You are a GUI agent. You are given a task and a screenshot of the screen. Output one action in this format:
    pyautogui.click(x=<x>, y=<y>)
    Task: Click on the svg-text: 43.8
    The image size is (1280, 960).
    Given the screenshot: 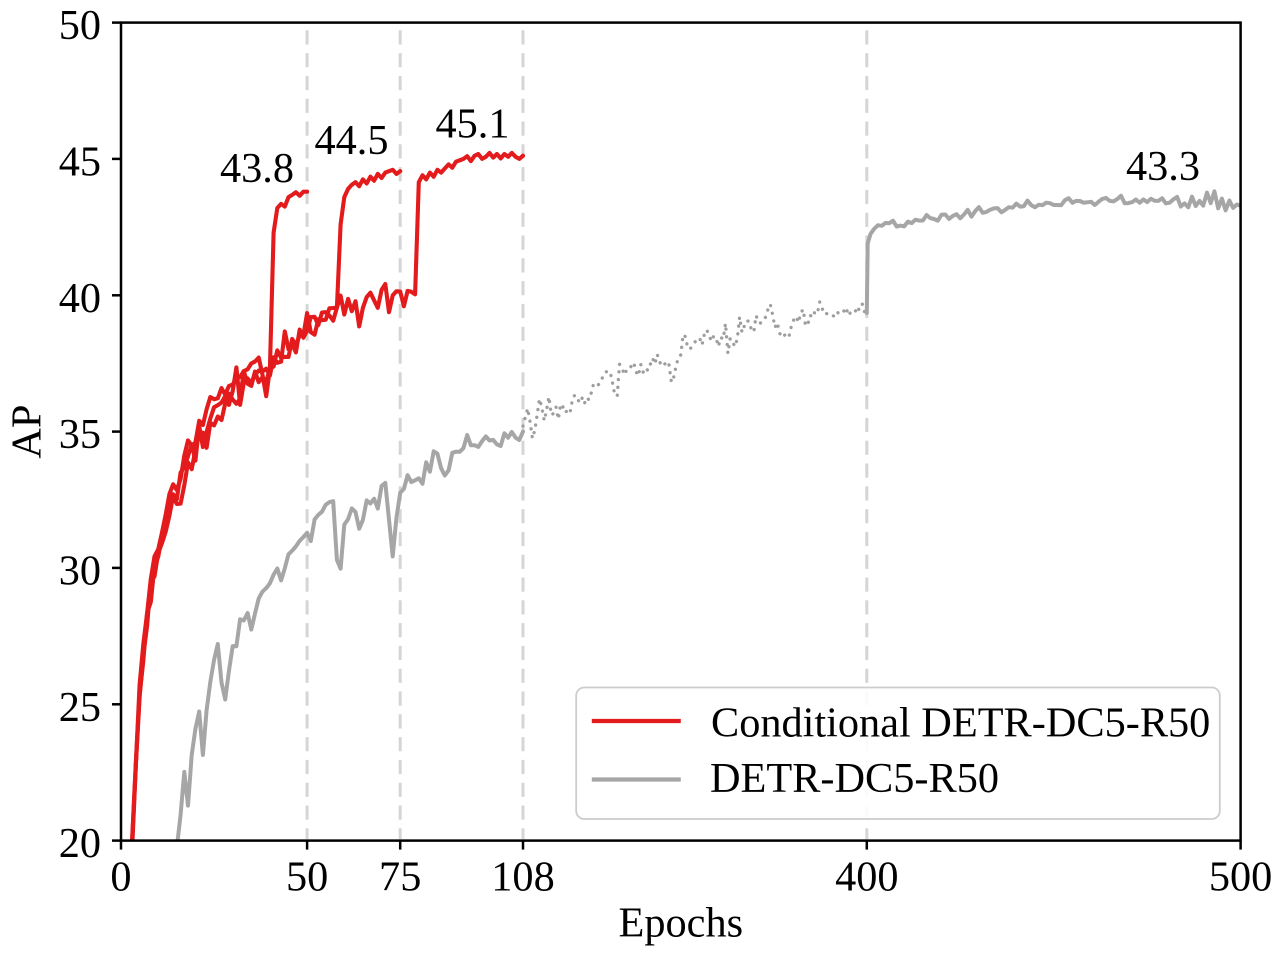 What is the action you would take?
    pyautogui.click(x=257, y=168)
    